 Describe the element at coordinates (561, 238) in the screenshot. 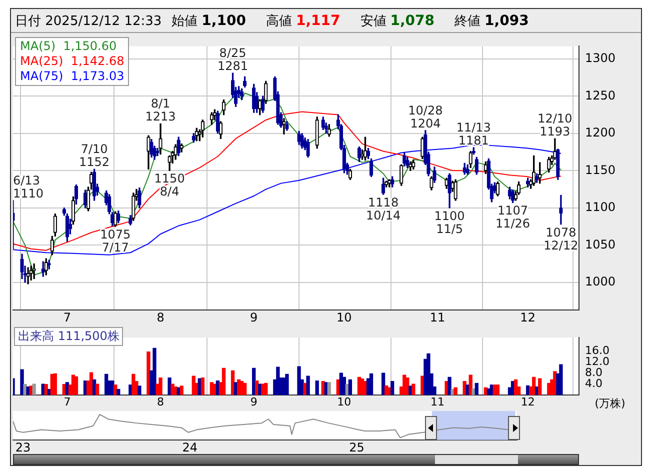

I see `annotation: 1078 12/12` at that location.